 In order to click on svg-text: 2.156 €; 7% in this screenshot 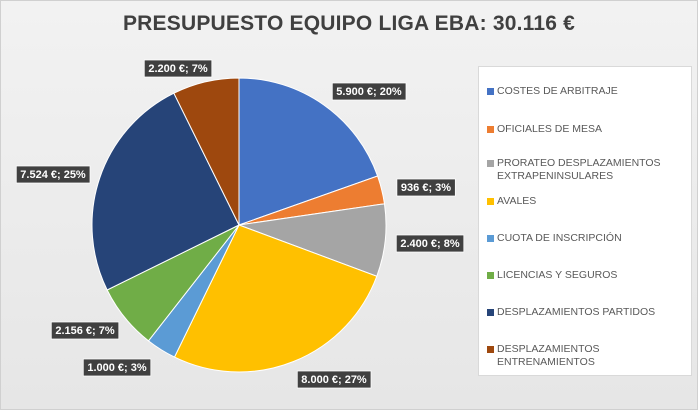, I will do `click(85, 331)`.